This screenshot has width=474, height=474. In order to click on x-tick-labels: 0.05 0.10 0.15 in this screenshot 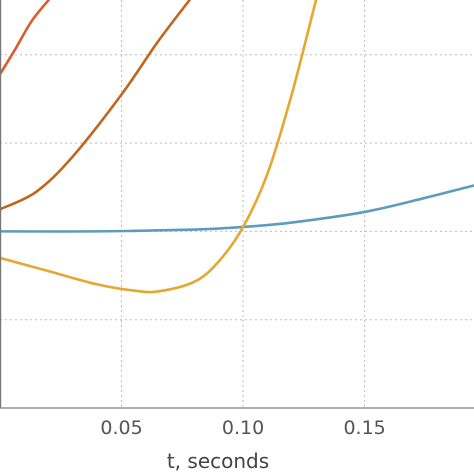, I will do `click(242, 428)`.